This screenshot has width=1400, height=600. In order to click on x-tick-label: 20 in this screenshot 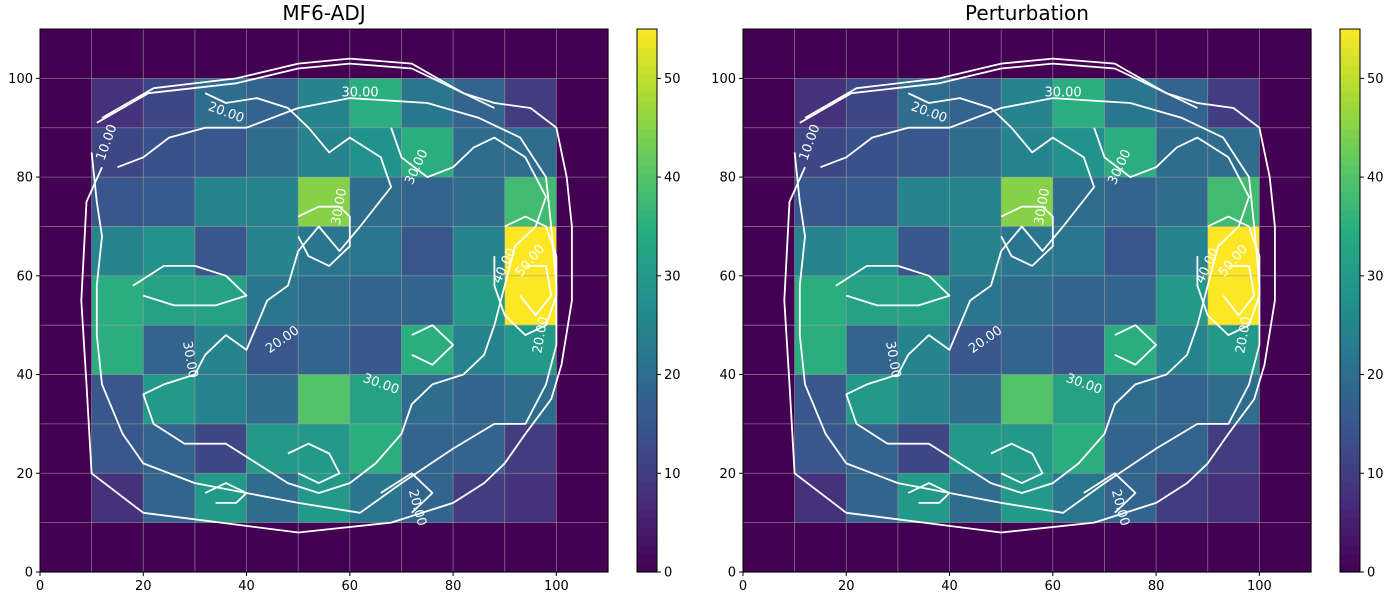, I will do `click(143, 586)`.